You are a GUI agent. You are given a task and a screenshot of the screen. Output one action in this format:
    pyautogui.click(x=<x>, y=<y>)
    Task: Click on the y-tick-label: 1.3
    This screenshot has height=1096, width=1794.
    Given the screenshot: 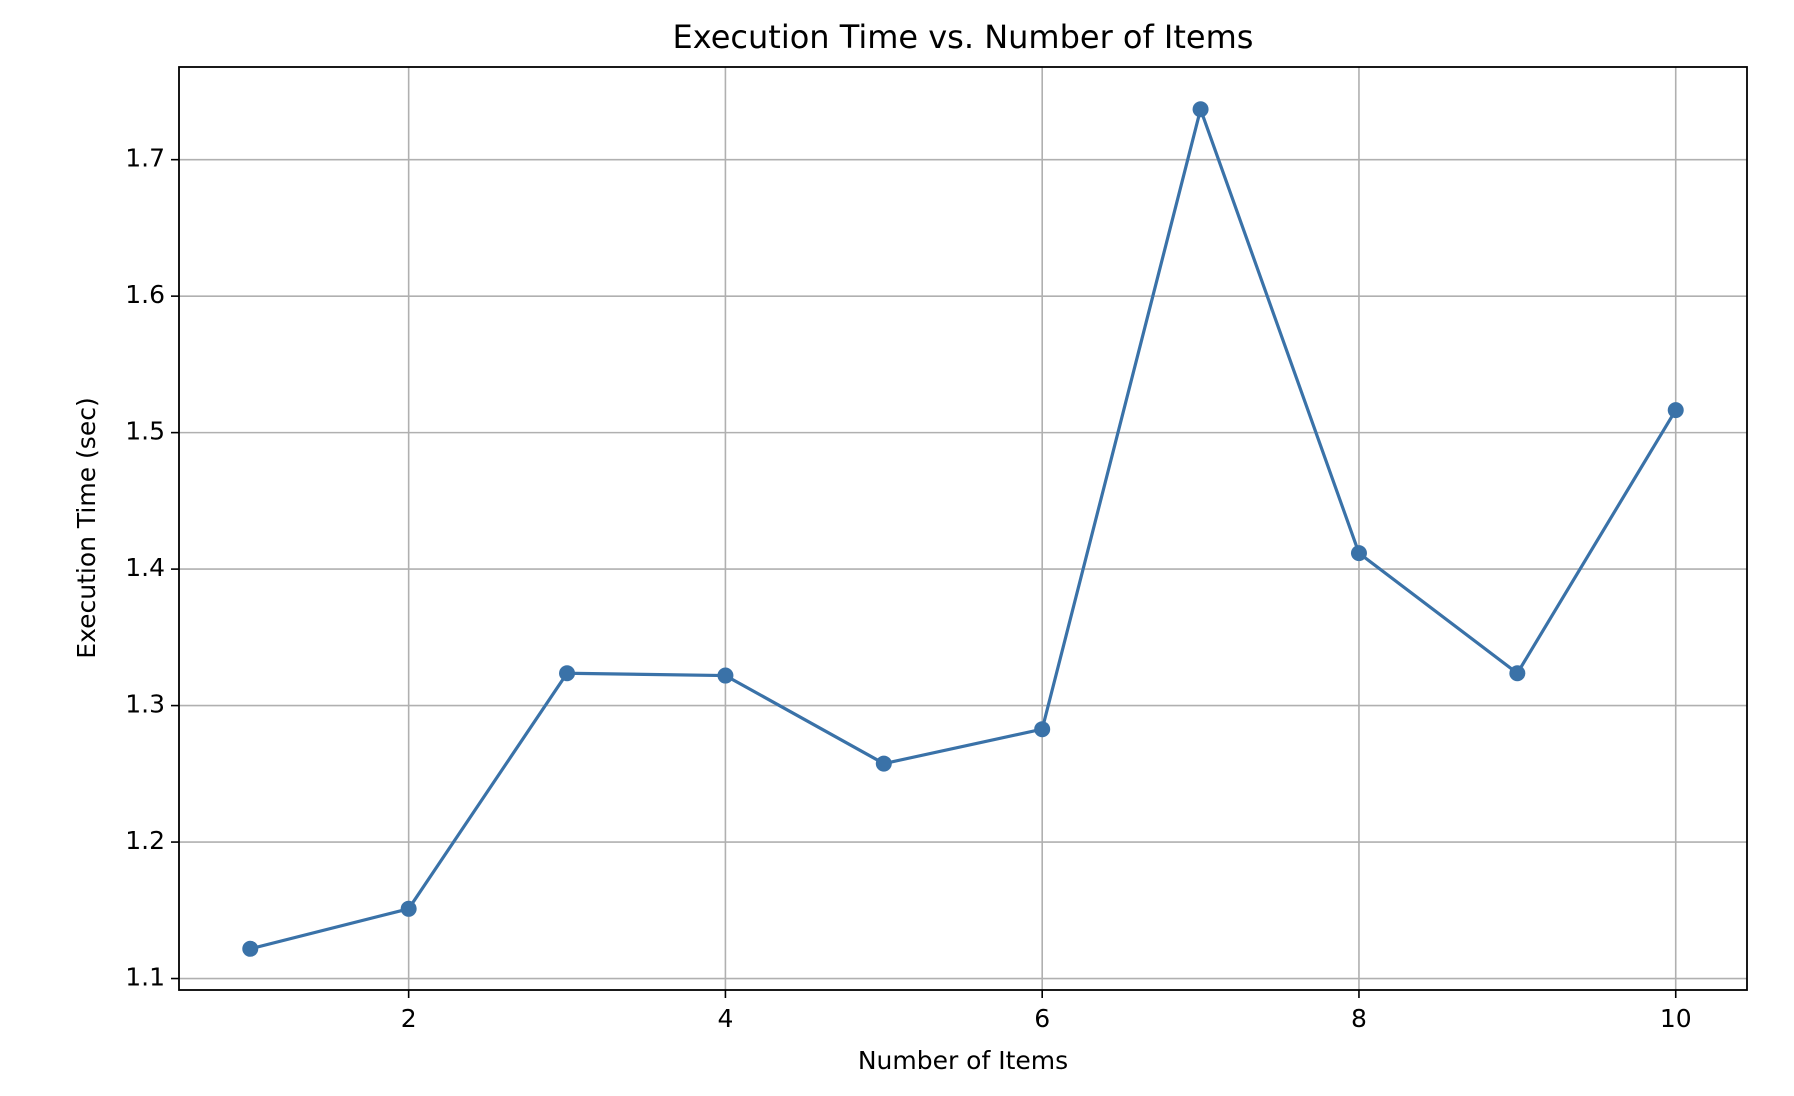 What is the action you would take?
    pyautogui.click(x=145, y=704)
    